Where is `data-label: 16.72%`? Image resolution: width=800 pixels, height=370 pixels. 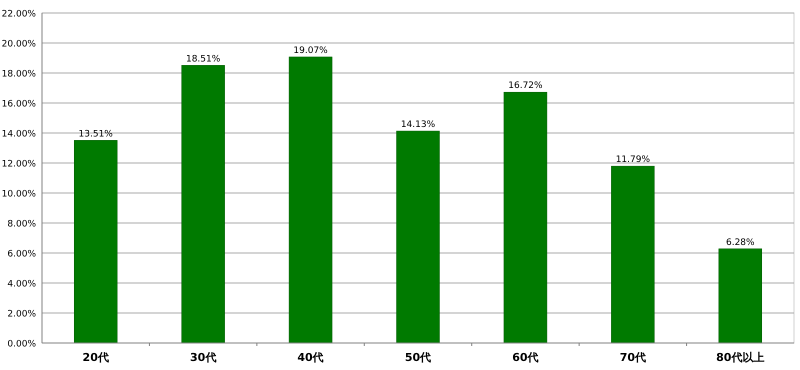 data-label: 16.72% is located at coordinates (526, 86).